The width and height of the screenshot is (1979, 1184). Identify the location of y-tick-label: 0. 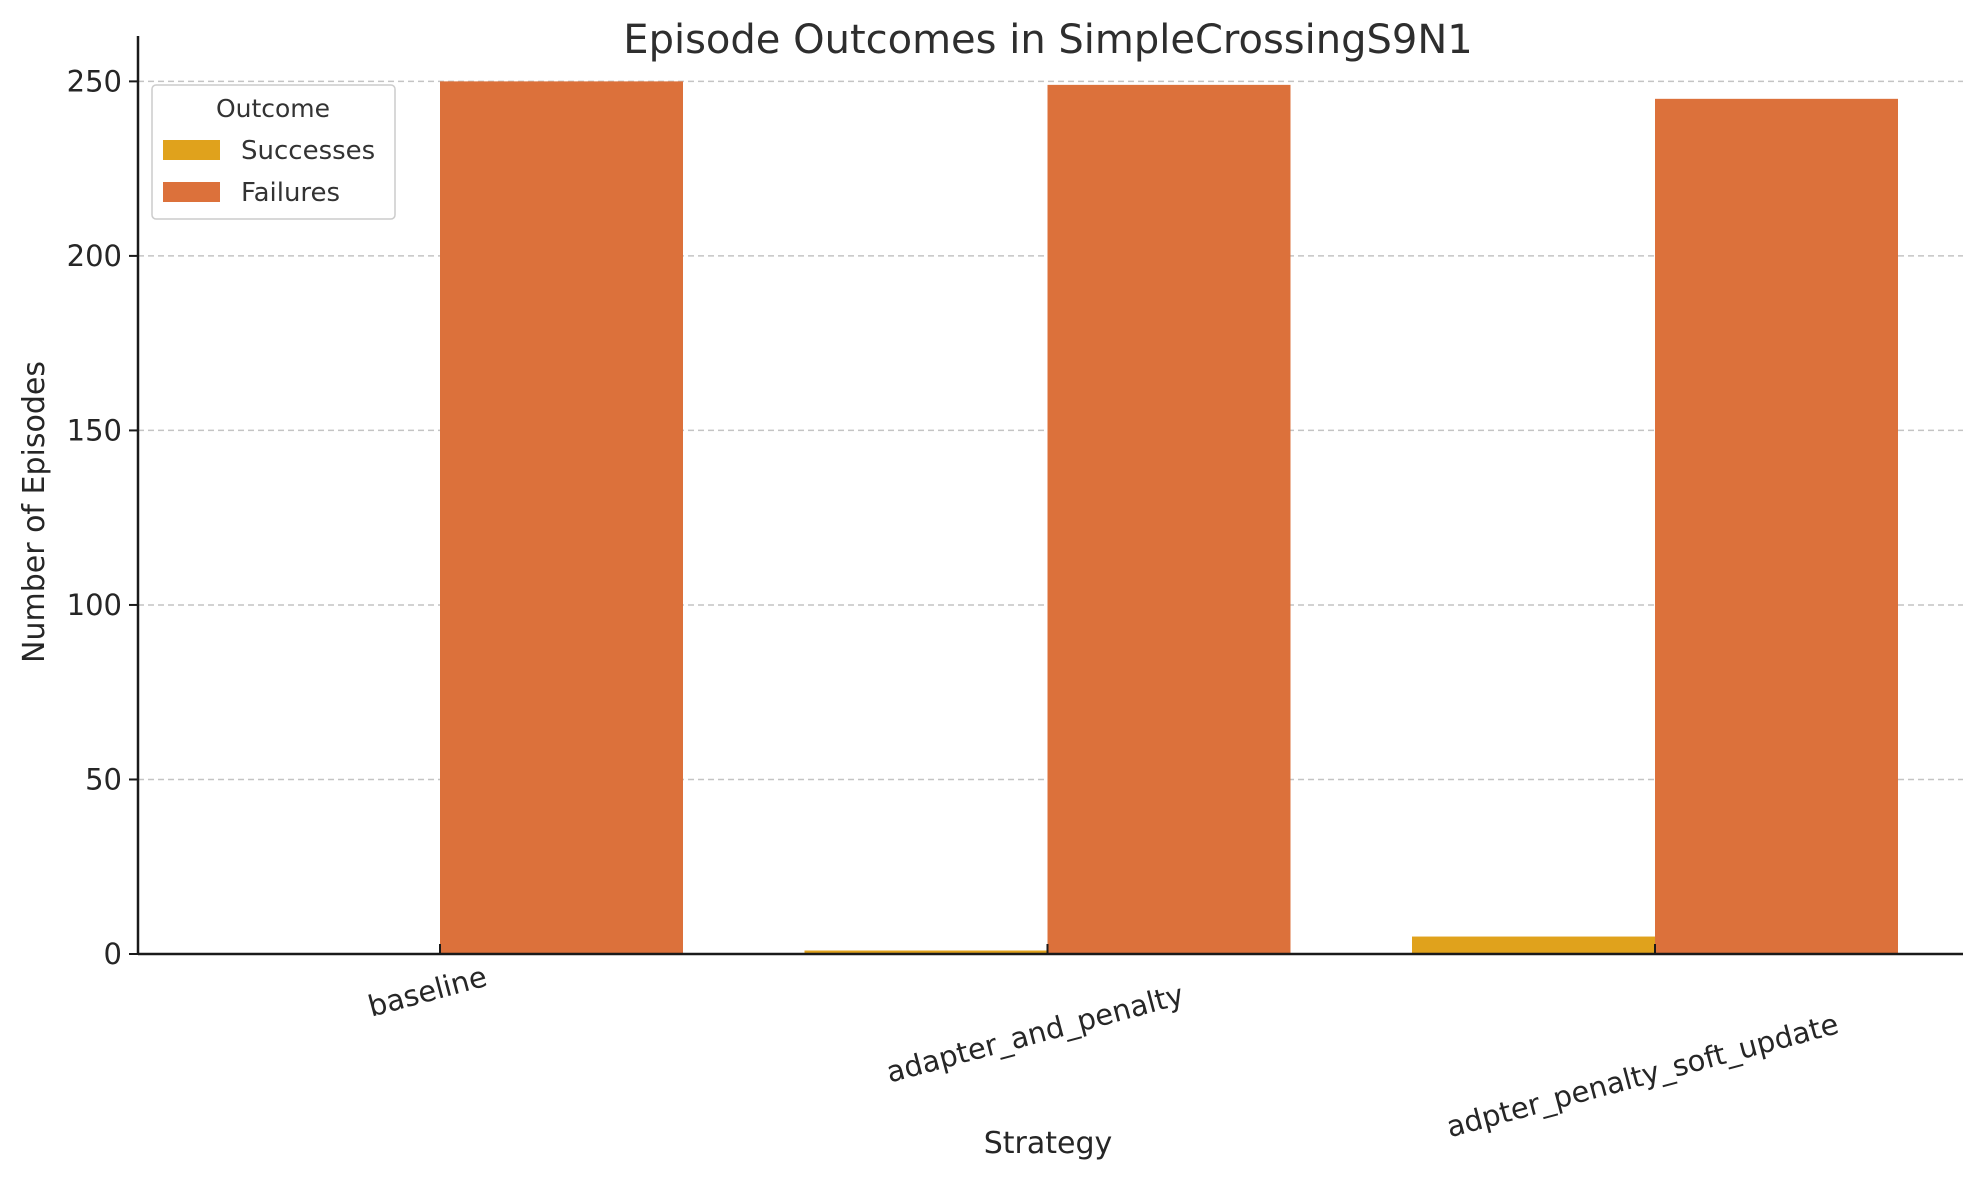
(113, 954).